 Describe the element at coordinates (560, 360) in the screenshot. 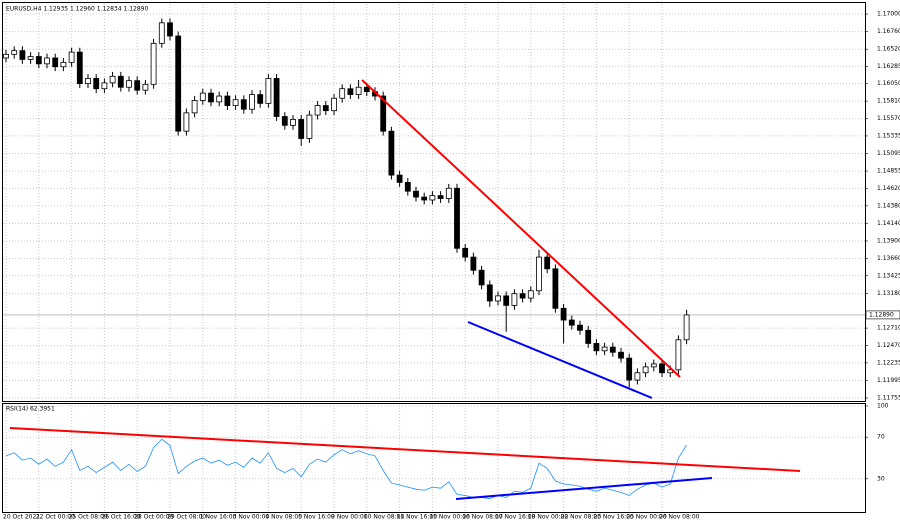

I see `support-trendline` at that location.